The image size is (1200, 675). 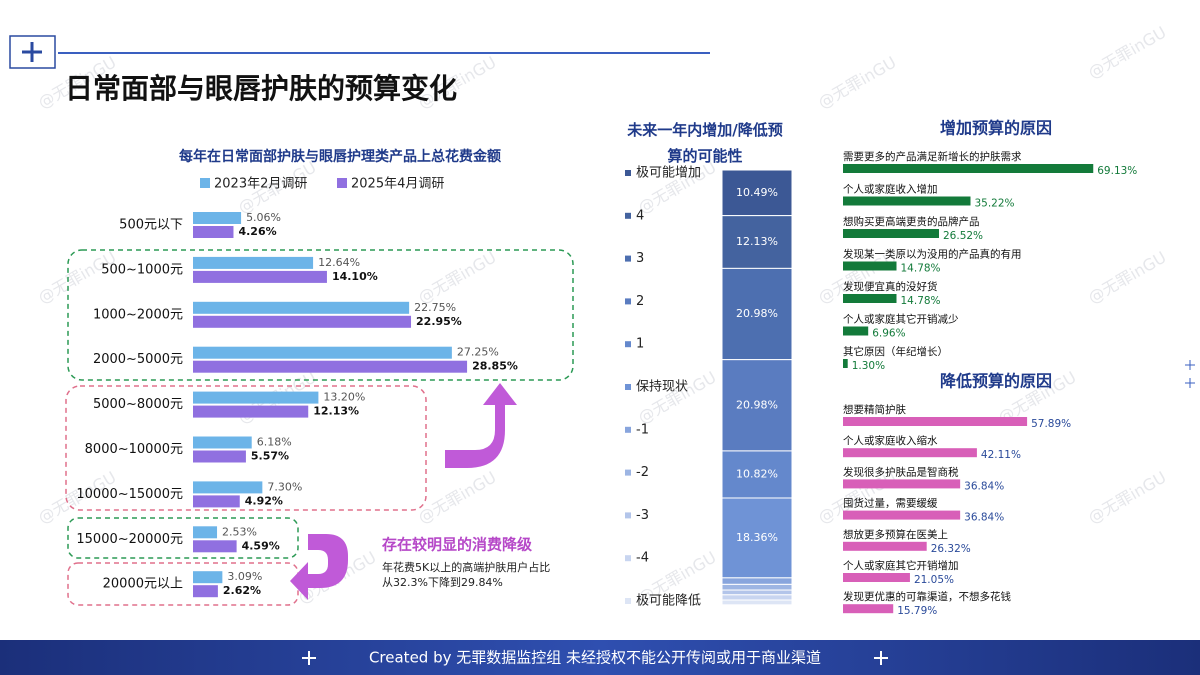 What do you see at coordinates (355, 276) in the screenshot?
I see `value-label: 14.10%` at bounding box center [355, 276].